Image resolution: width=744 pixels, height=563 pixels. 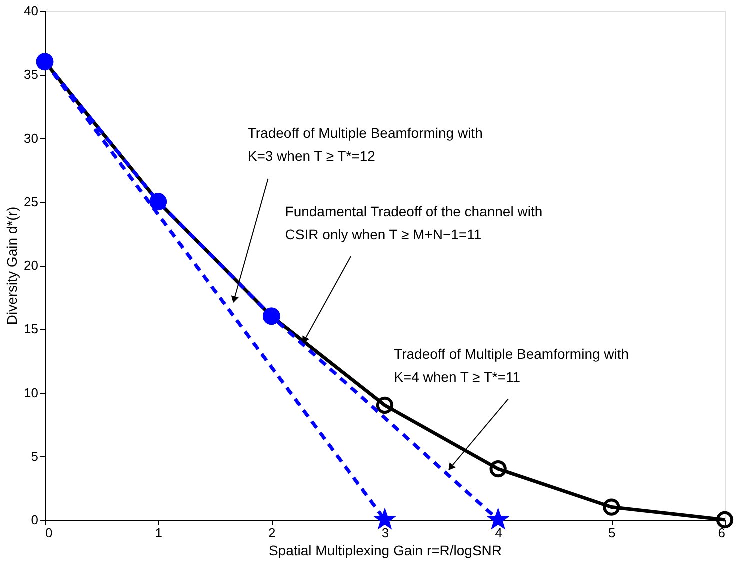 What do you see at coordinates (31, 202) in the screenshot?
I see `y-tick-label: 25` at bounding box center [31, 202].